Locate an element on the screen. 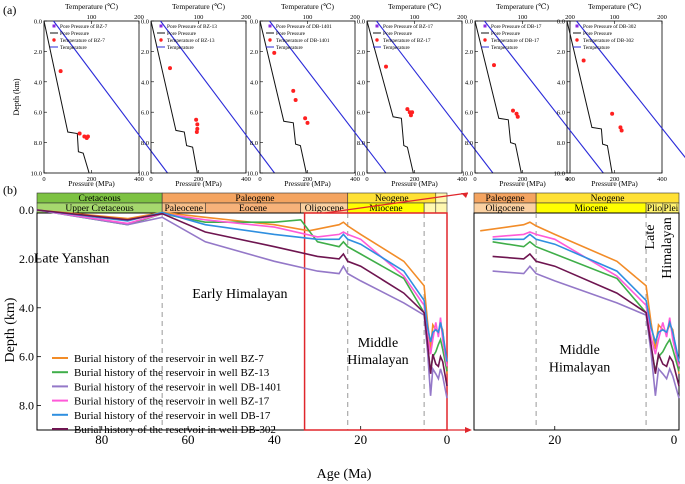  stage-annotation: Himalayan is located at coordinates (667, 247).